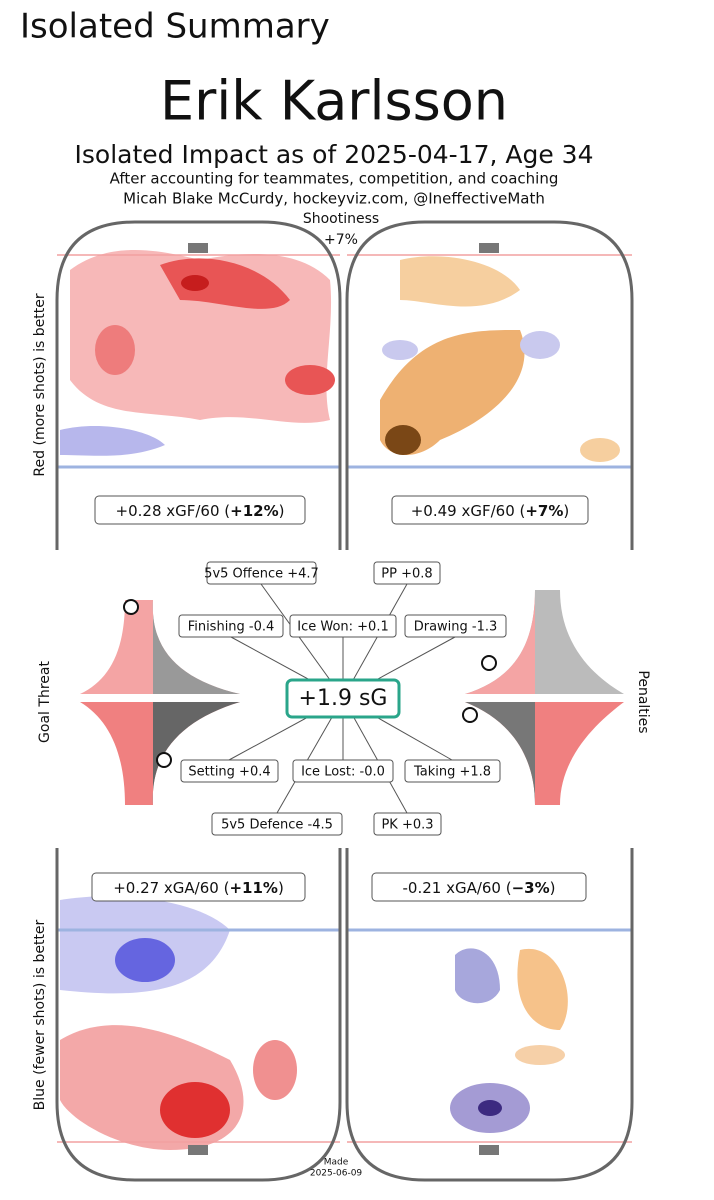 Image resolution: width=714 pixels, height=1200 pixels. What do you see at coordinates (334, 101) in the screenshot?
I see `player-name: Erik Karlsson` at bounding box center [334, 101].